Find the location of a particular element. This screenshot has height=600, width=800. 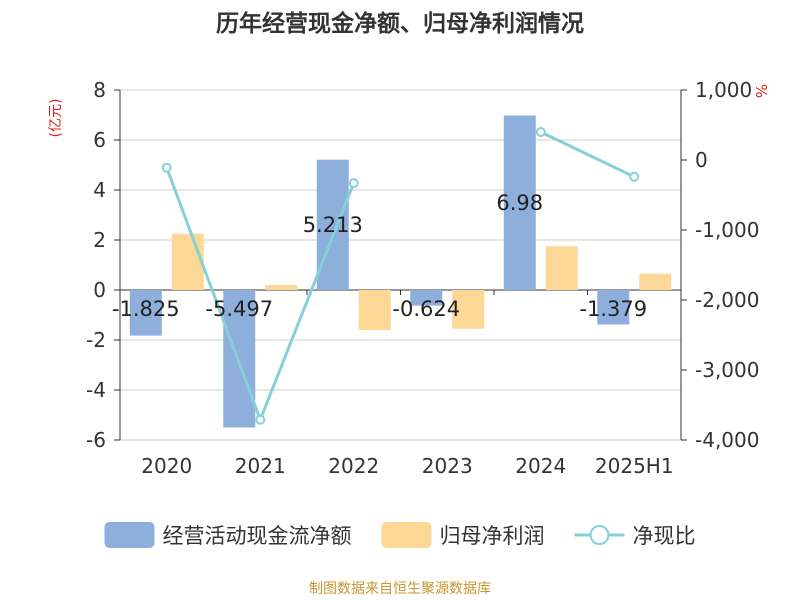

cash-flow-data-label: 5.213 is located at coordinates (333, 225).